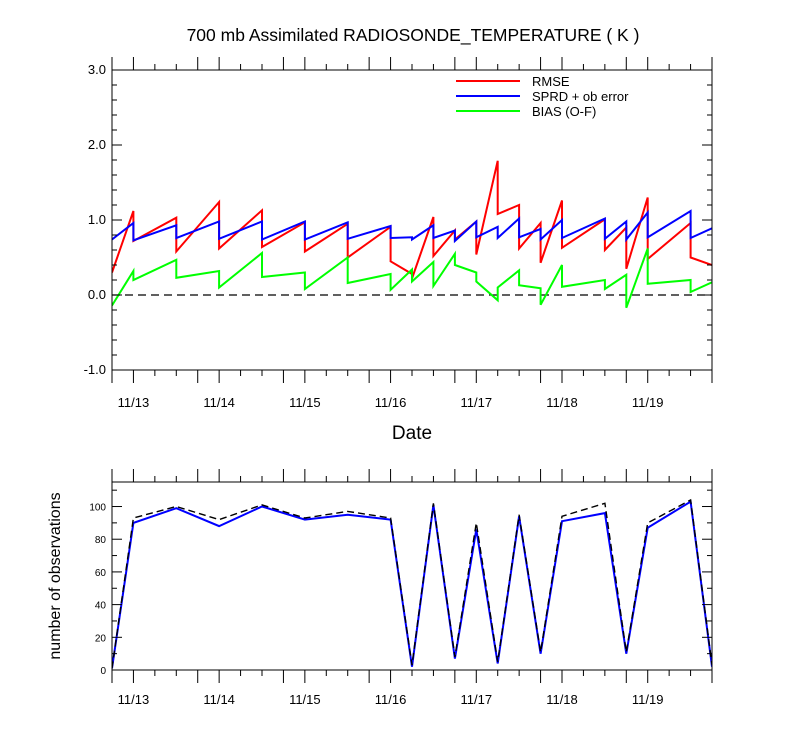 Image resolution: width=800 pixels, height=750 pixels. Describe the element at coordinates (97, 219) in the screenshot. I see `y-tick-label: 1.0` at that location.